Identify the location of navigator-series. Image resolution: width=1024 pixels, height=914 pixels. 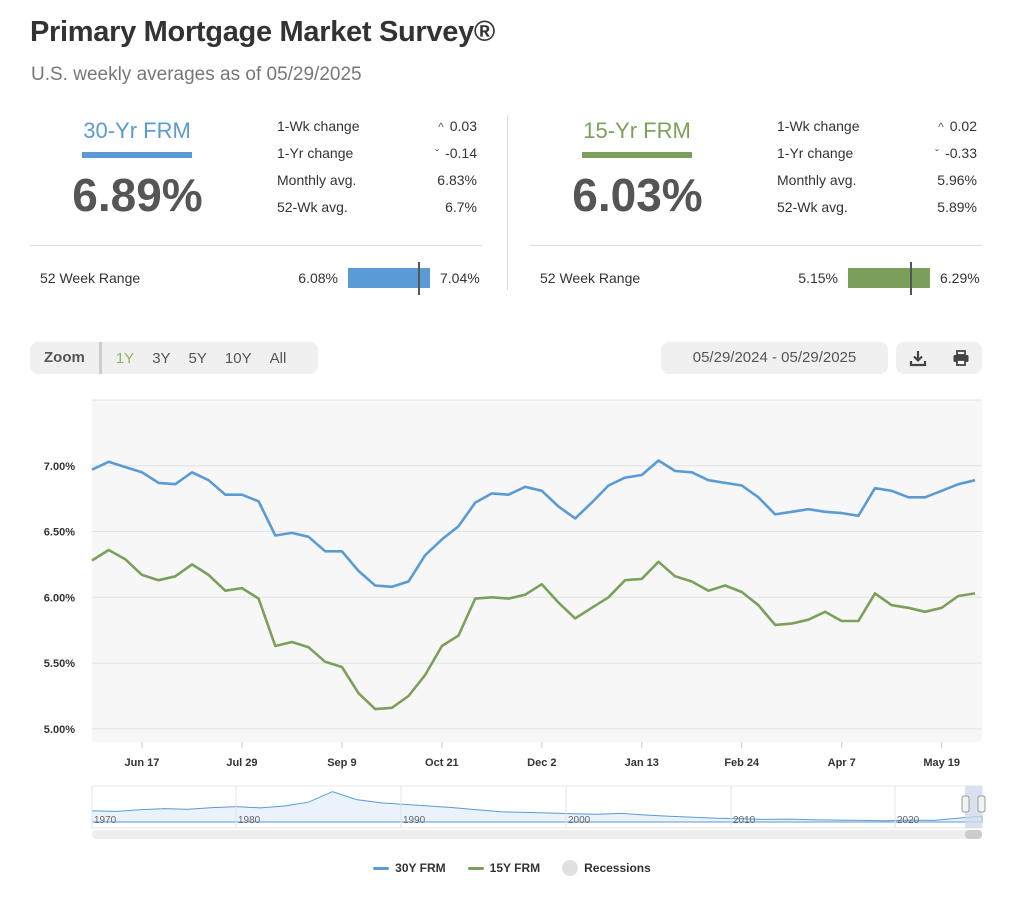
(537, 807).